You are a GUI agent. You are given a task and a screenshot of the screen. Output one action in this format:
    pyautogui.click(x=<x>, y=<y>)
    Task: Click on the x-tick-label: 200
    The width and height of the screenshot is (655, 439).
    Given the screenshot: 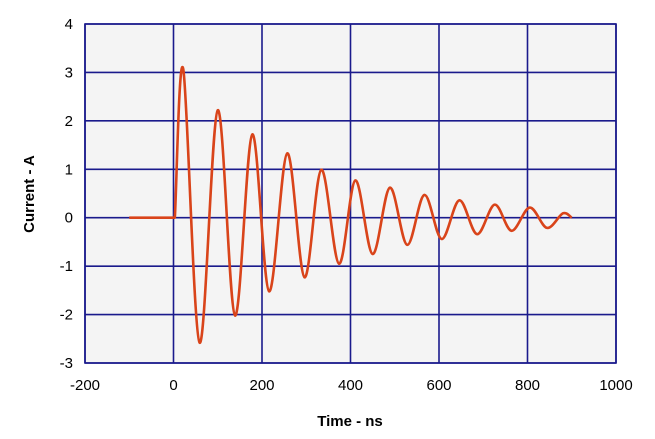 What is the action you would take?
    pyautogui.click(x=261, y=385)
    